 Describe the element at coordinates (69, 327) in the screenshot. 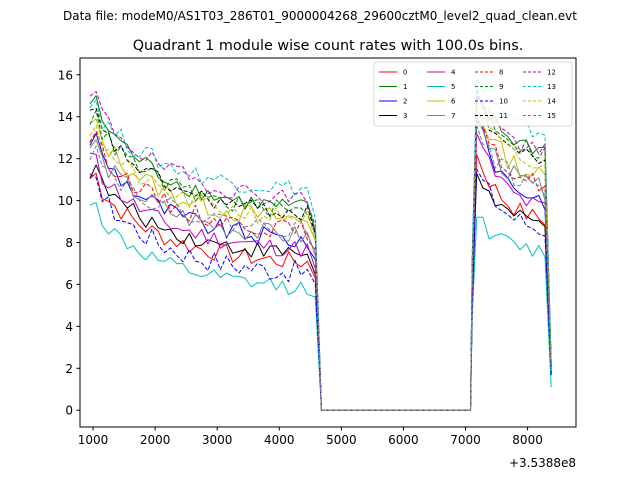

I see `y-tick-label: 4` at that location.